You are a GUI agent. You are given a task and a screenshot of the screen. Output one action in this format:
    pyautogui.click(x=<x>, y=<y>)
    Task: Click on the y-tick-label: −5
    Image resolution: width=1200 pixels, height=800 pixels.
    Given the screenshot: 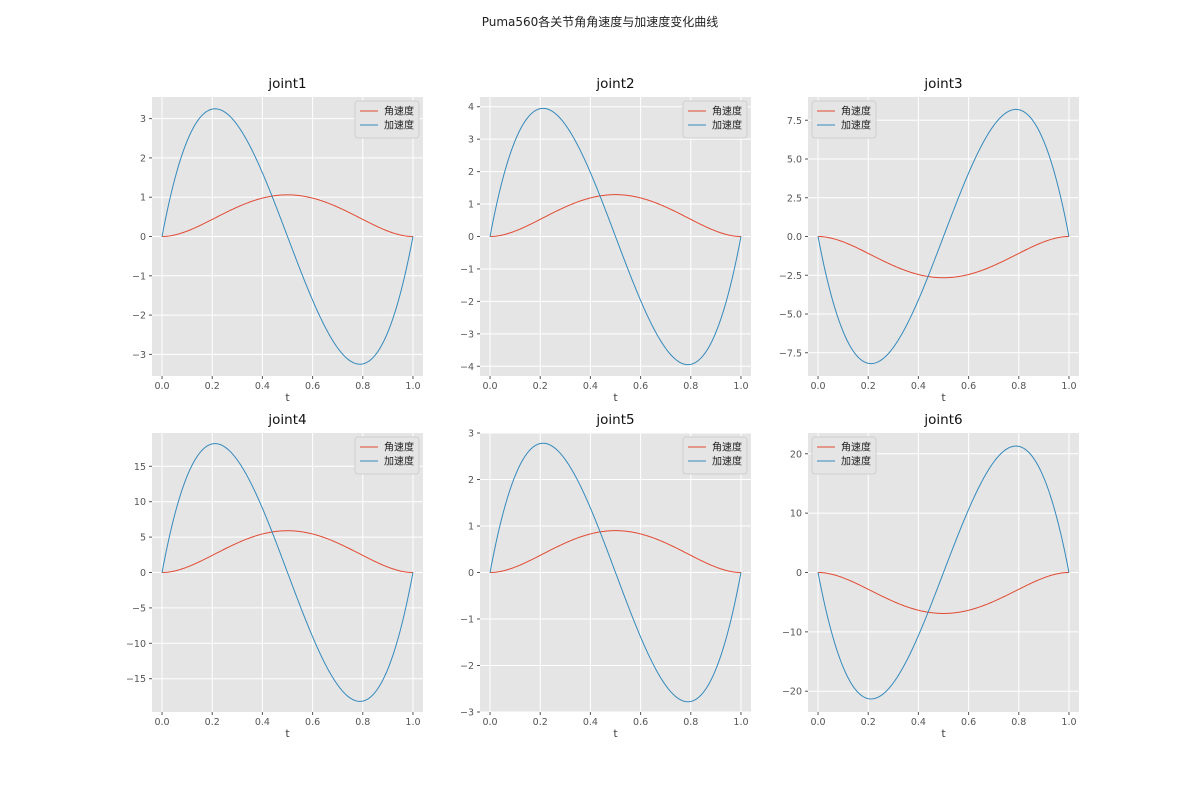 What is the action you would take?
    pyautogui.click(x=139, y=608)
    